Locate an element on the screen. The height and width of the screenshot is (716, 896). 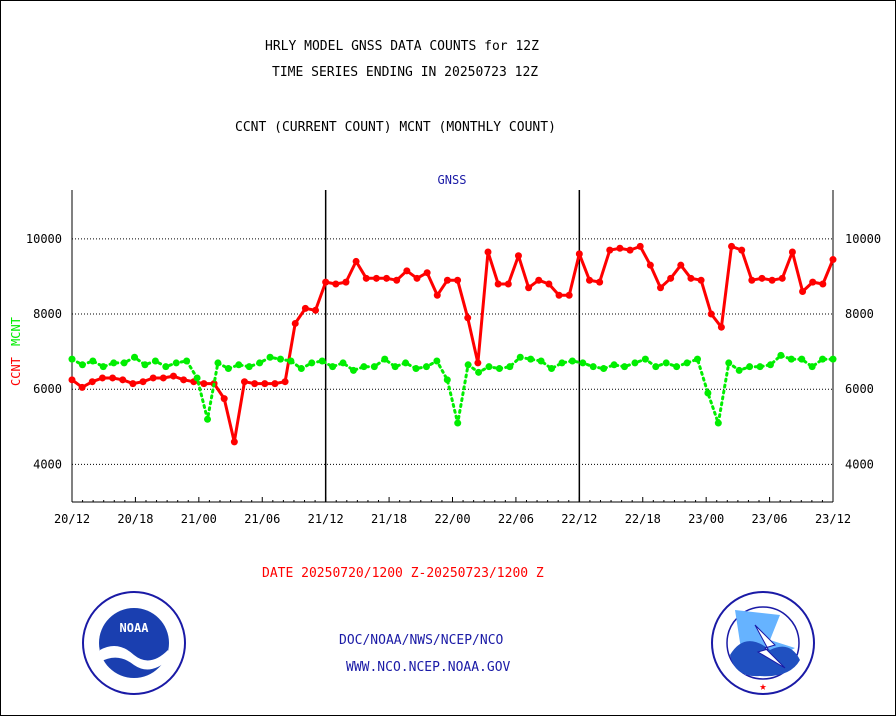
y-tick-label-left: 4000 is located at coordinates (47, 464).